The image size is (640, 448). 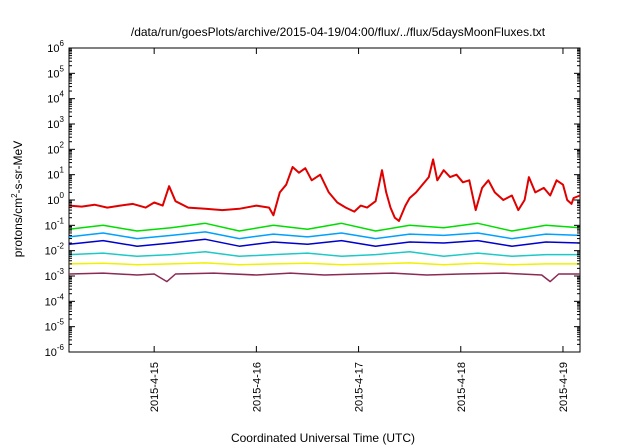 I want to click on y-tick-label: 10⁻⁴, so click(x=55, y=300).